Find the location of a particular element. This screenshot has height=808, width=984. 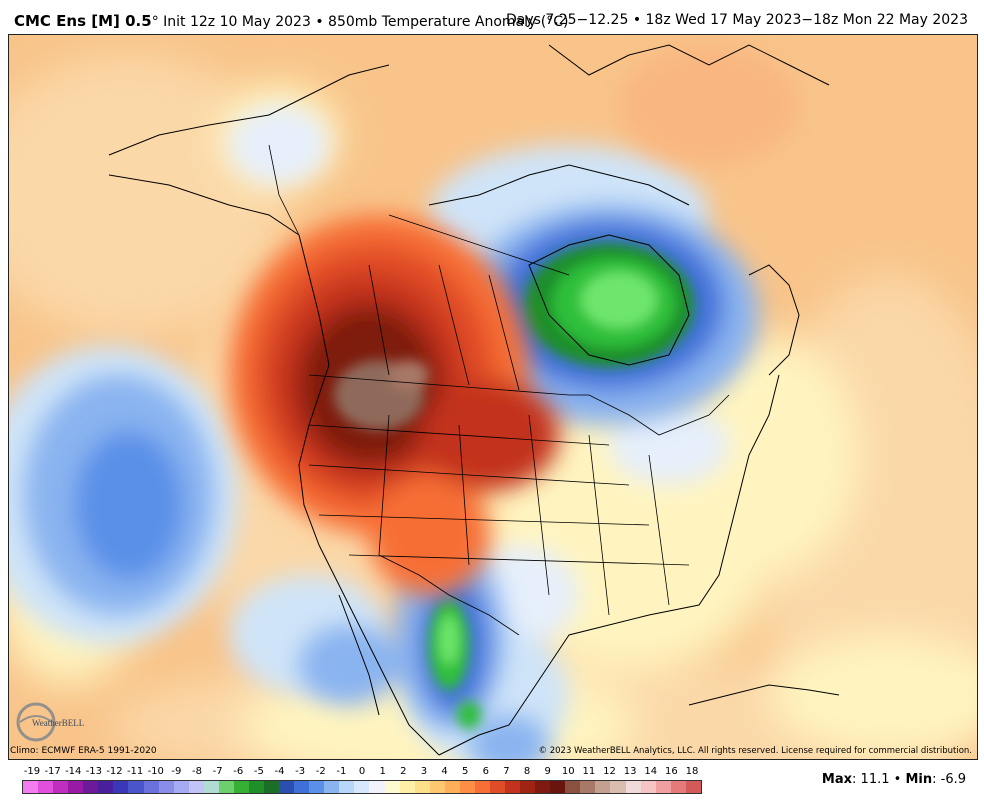

colorbar-swatches is located at coordinates (362, 787).